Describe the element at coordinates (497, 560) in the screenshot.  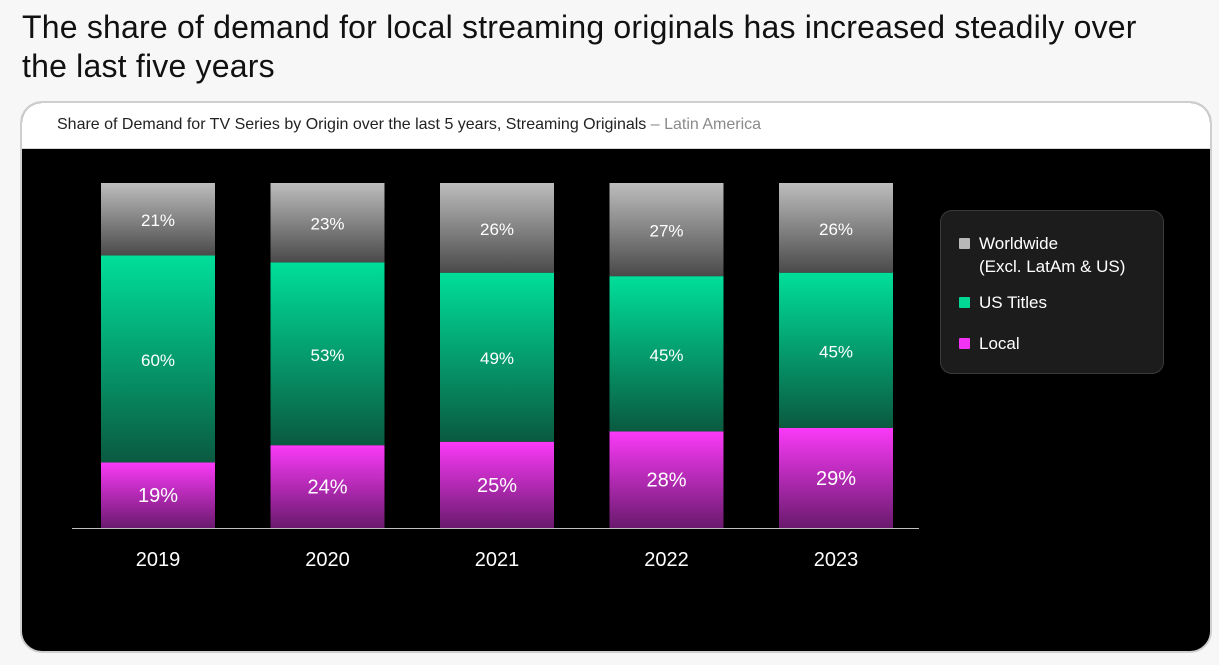
I see `x-tick-label-2021: 2021` at that location.